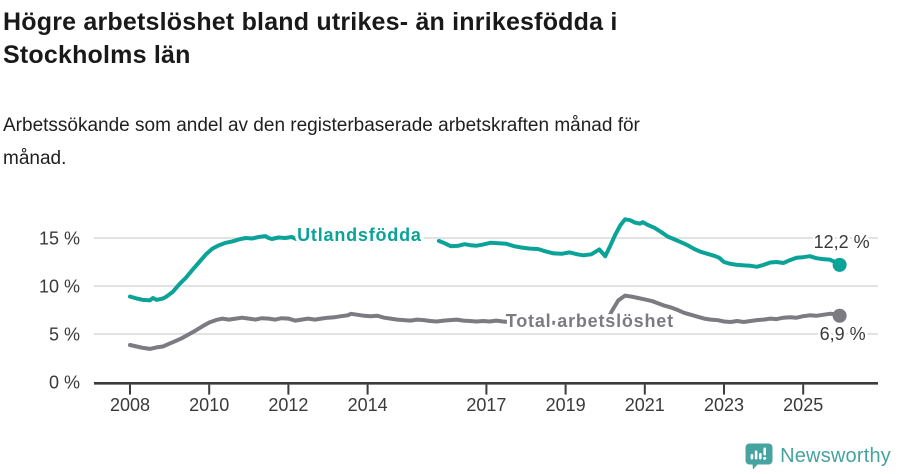  I want to click on page-title-line-2: Stockholms län, so click(97, 55).